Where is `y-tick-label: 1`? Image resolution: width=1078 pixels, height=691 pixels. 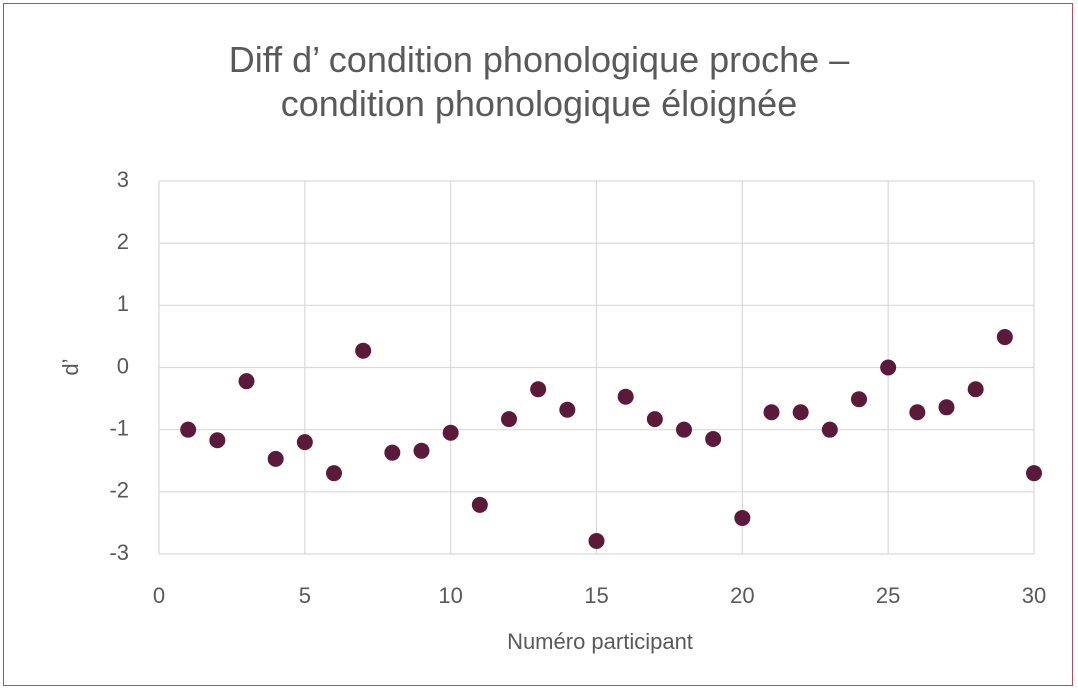
y-tick-label: 1 is located at coordinates (123, 303).